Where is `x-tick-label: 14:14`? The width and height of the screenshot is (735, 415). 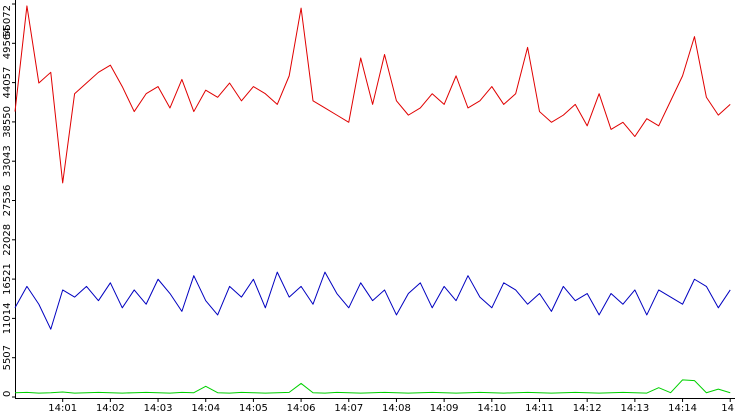 x-tick-label: 14:14 is located at coordinates (682, 408).